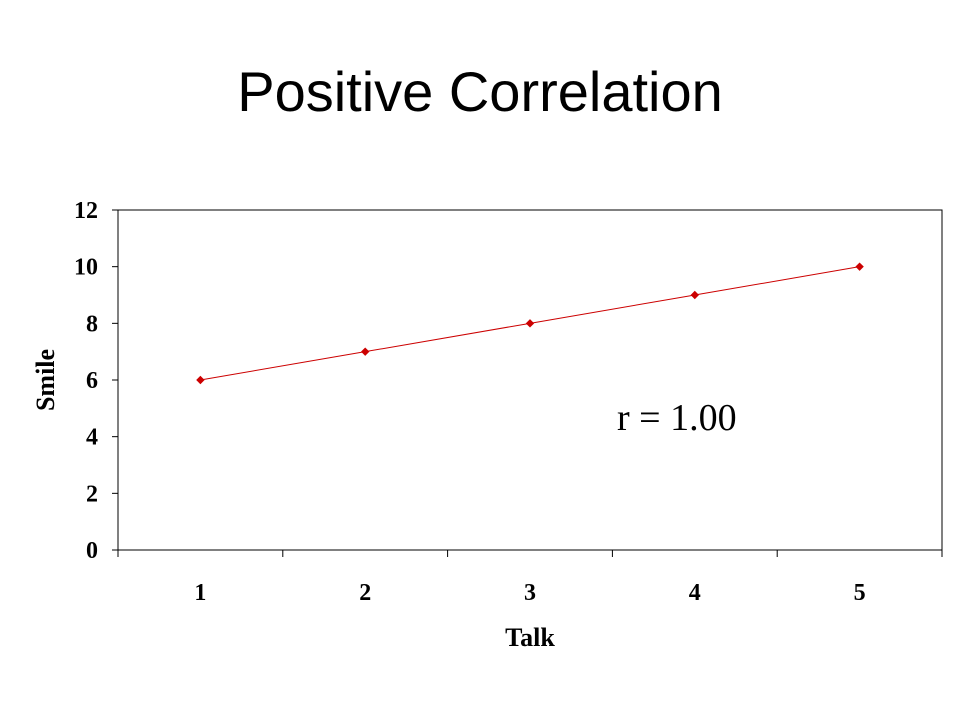 The image size is (960, 720). What do you see at coordinates (86, 211) in the screenshot?
I see `y-tick-label: 12` at bounding box center [86, 211].